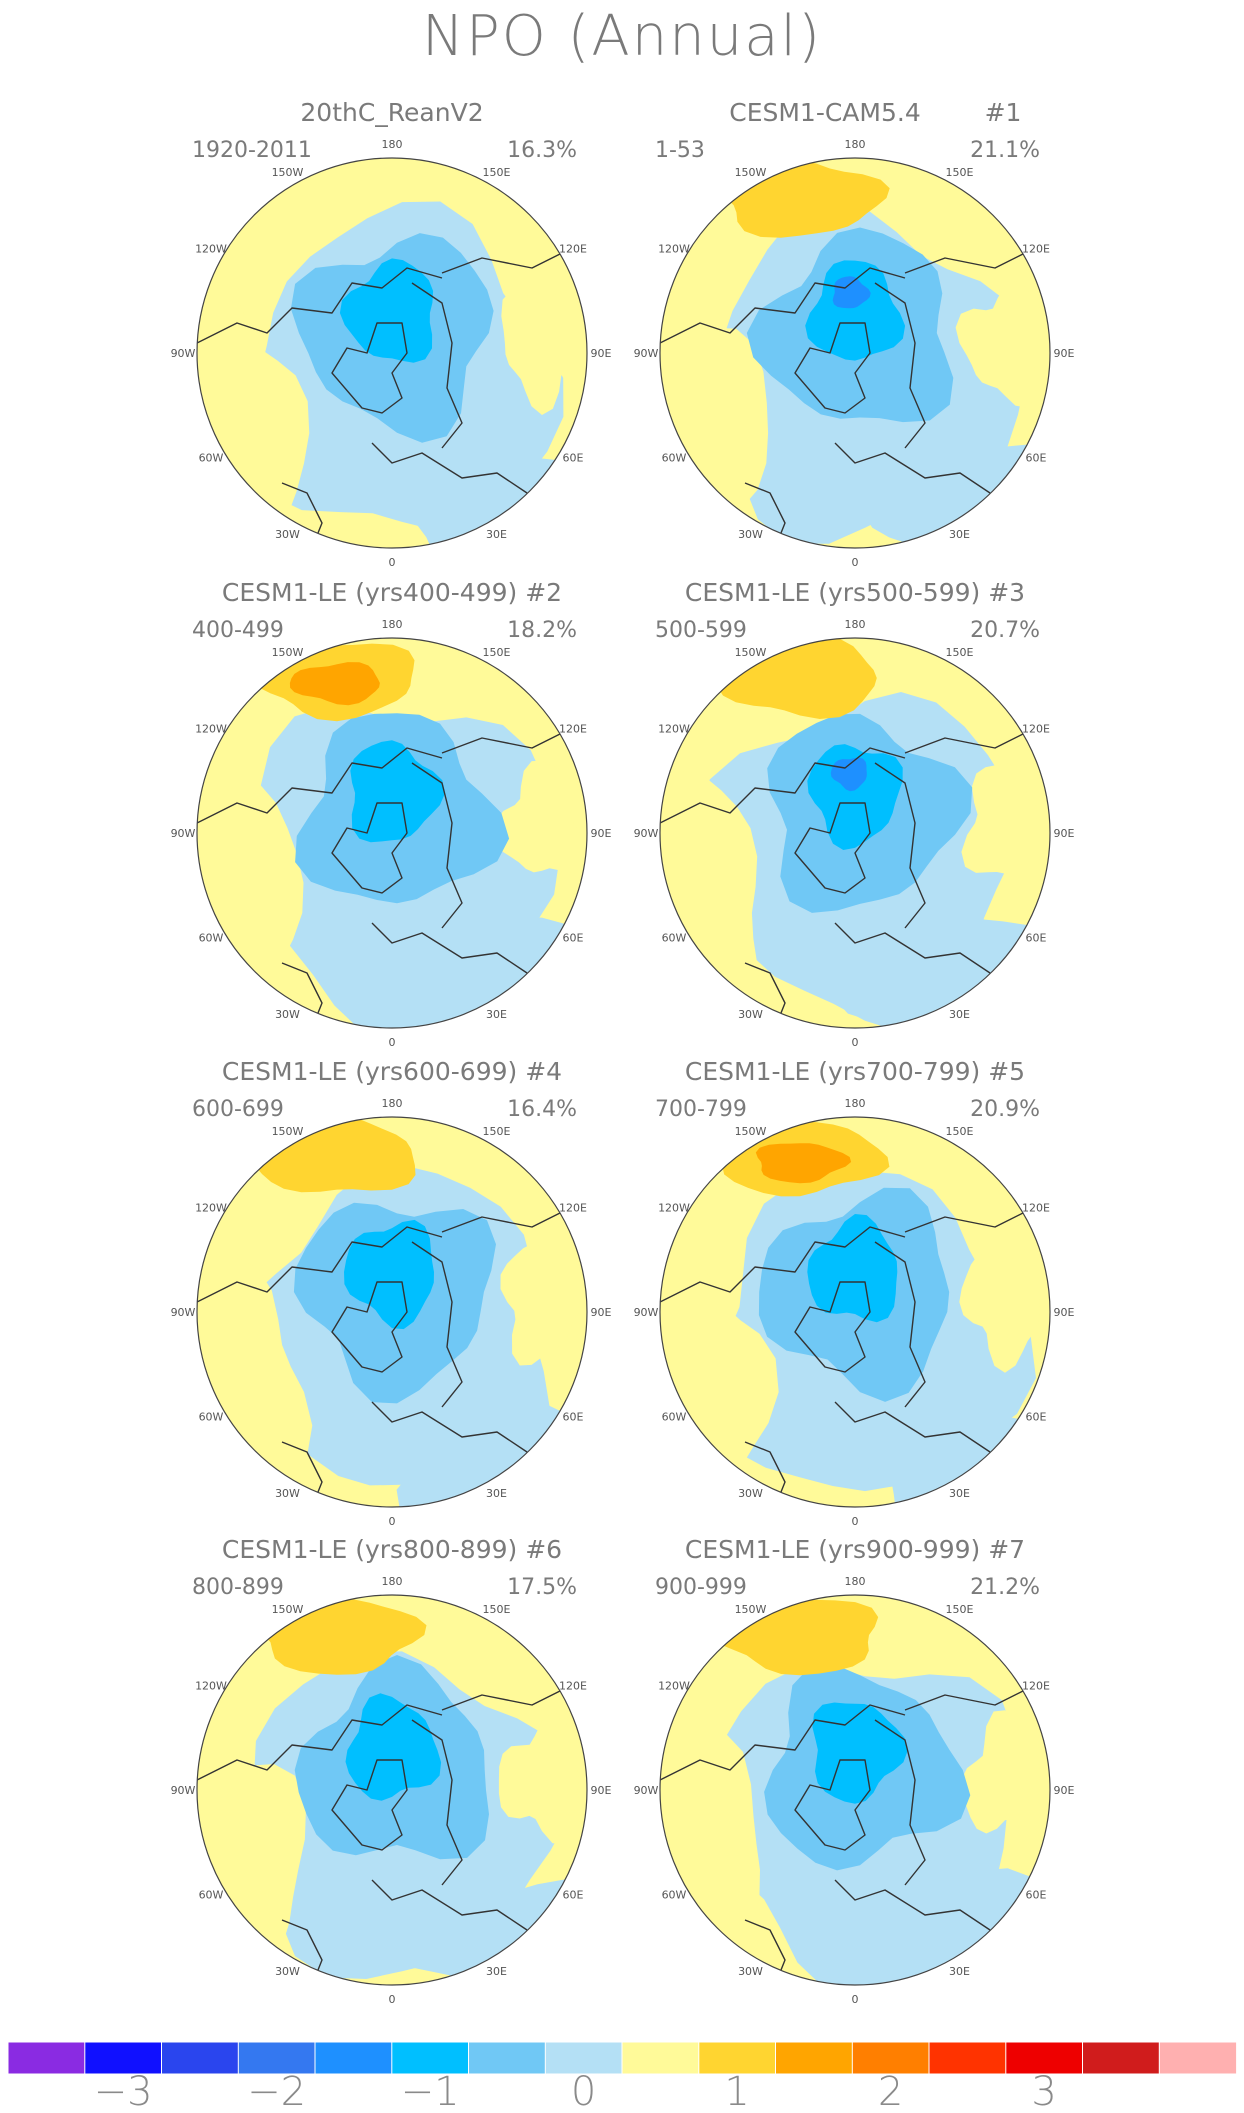 This screenshot has width=1244, height=2113. Describe the element at coordinates (542, 150) in the screenshot. I see `panel-variance-pct: 16.3%` at that location.